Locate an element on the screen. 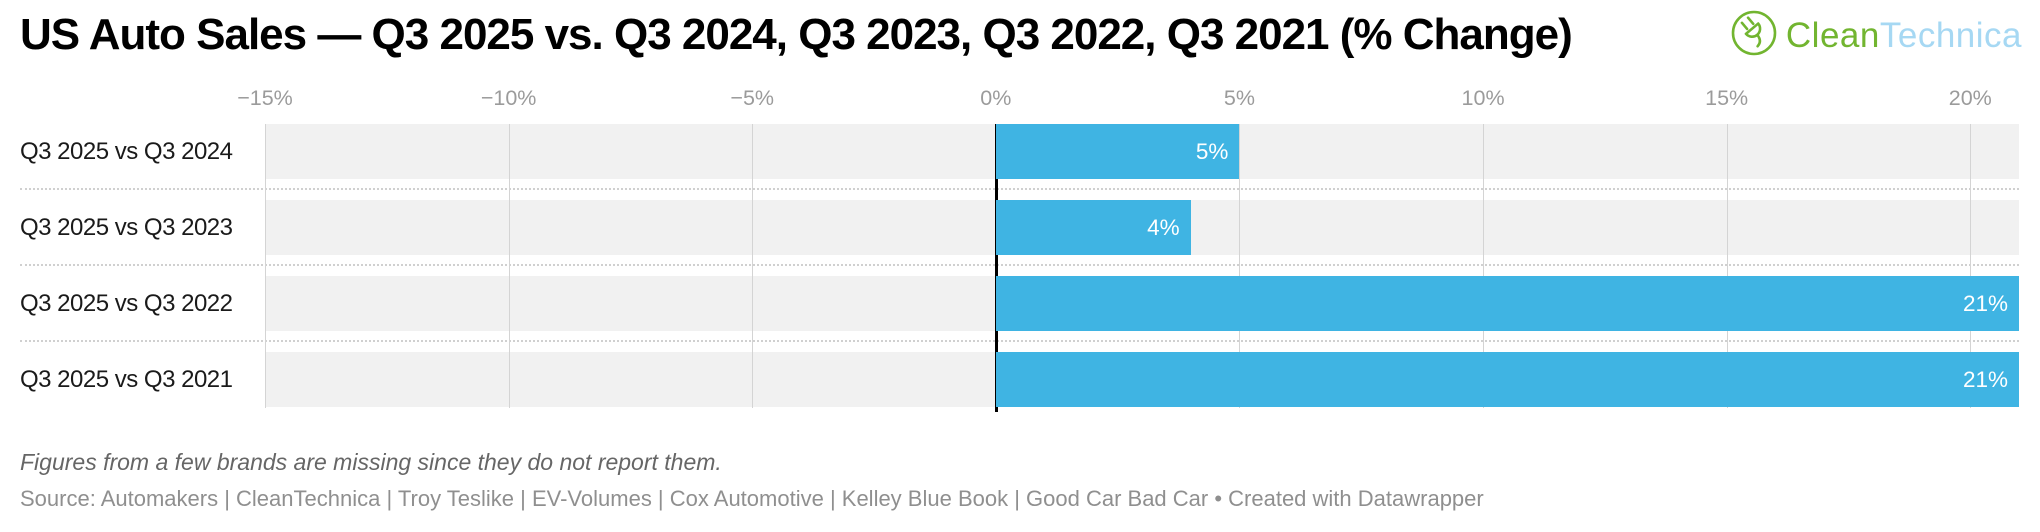 This screenshot has width=2040, height=532. bar-value-label: 4% is located at coordinates (1163, 227).